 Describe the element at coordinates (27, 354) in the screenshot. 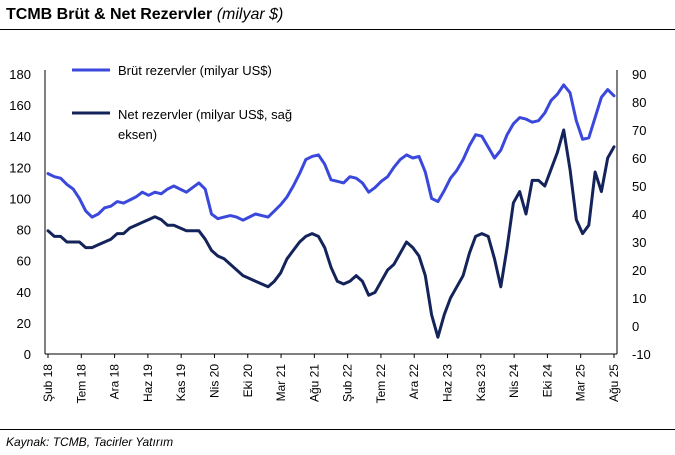

I see `left-tick-label: 0` at that location.